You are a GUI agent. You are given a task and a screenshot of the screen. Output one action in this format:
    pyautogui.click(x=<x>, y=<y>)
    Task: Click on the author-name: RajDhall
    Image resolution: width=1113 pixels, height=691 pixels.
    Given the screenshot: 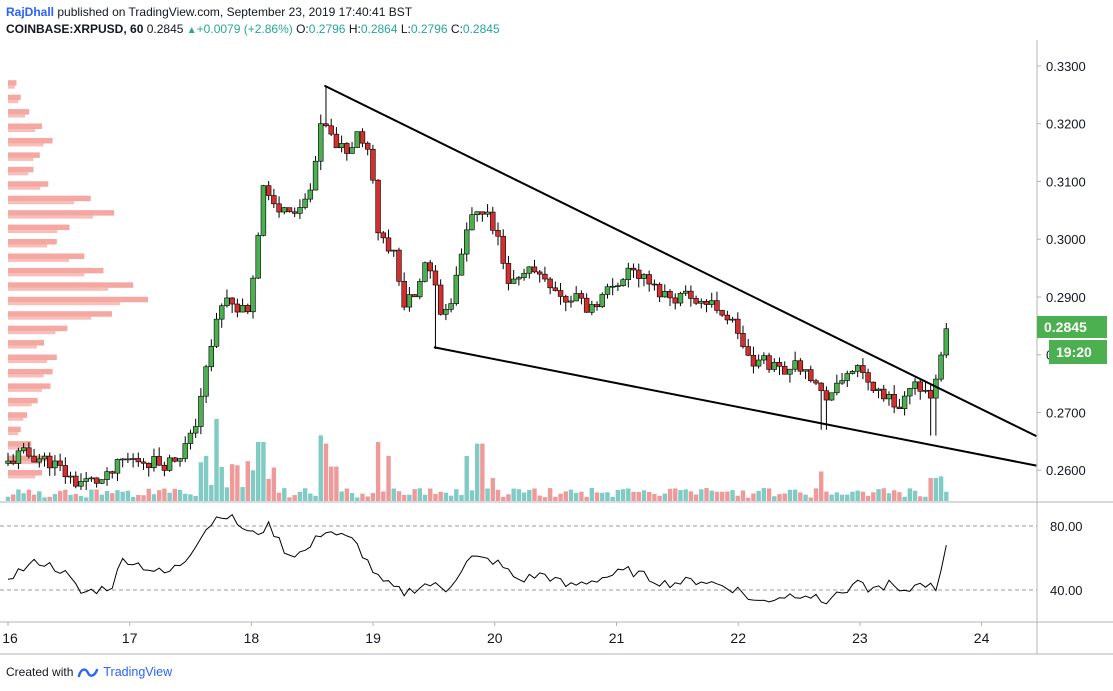 What is the action you would take?
    pyautogui.click(x=30, y=12)
    